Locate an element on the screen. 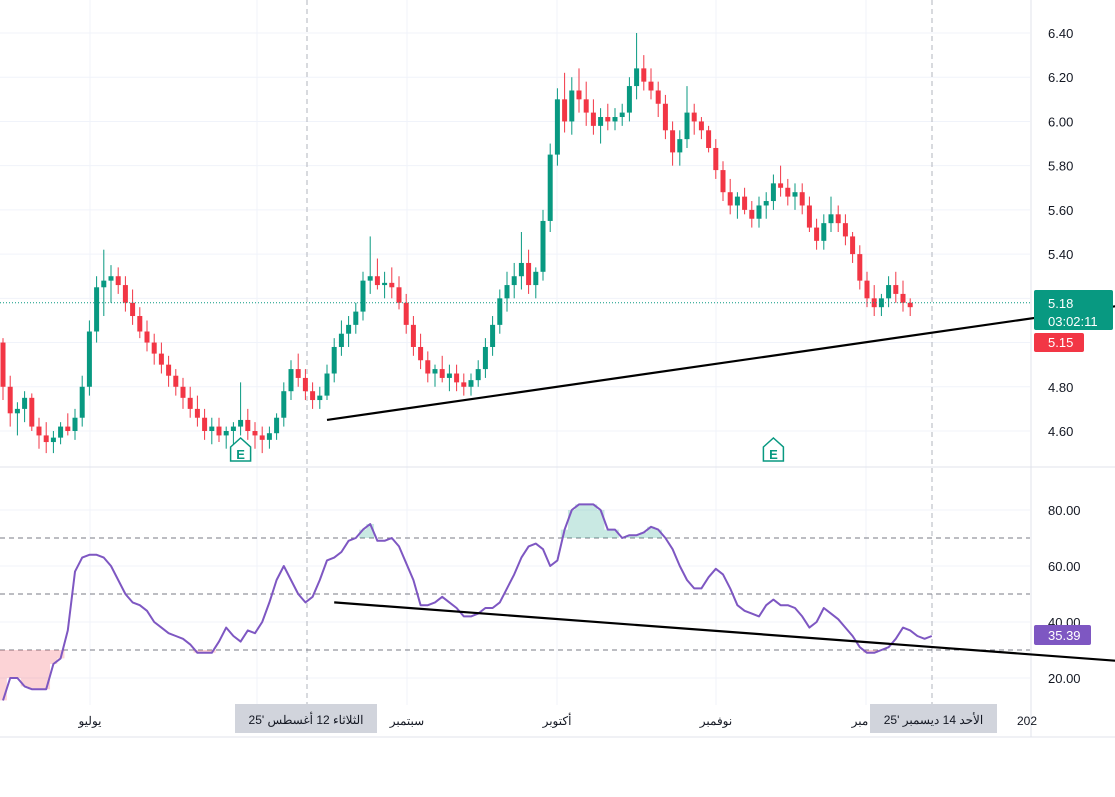  earnings-marker-label: E is located at coordinates (240, 454).